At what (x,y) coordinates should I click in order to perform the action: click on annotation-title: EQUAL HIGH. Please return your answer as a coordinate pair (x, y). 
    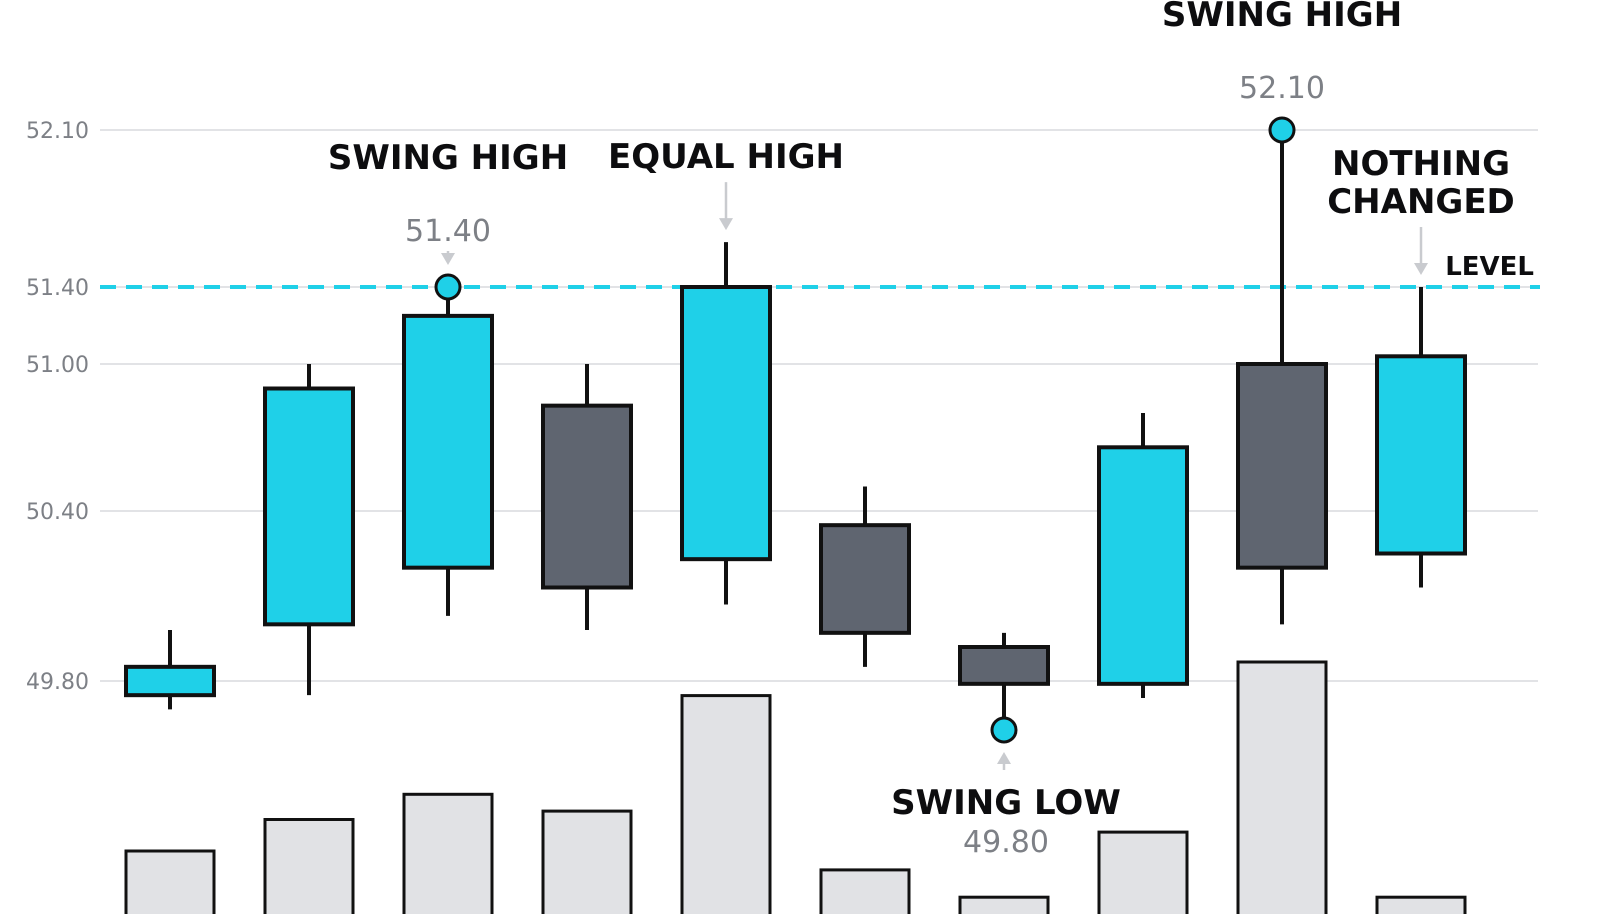
    Looking at the image, I should click on (726, 157).